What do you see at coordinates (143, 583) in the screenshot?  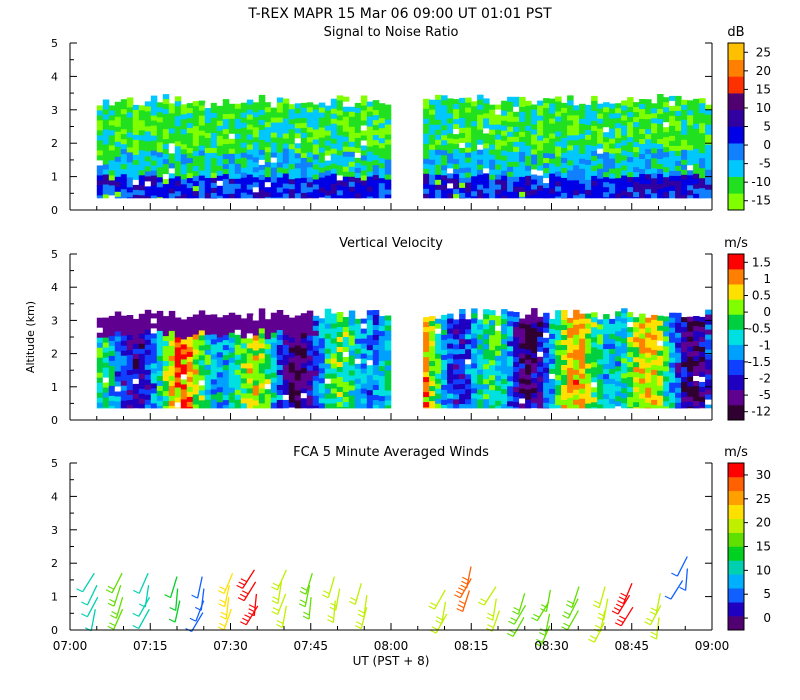 I see `wind-barb` at bounding box center [143, 583].